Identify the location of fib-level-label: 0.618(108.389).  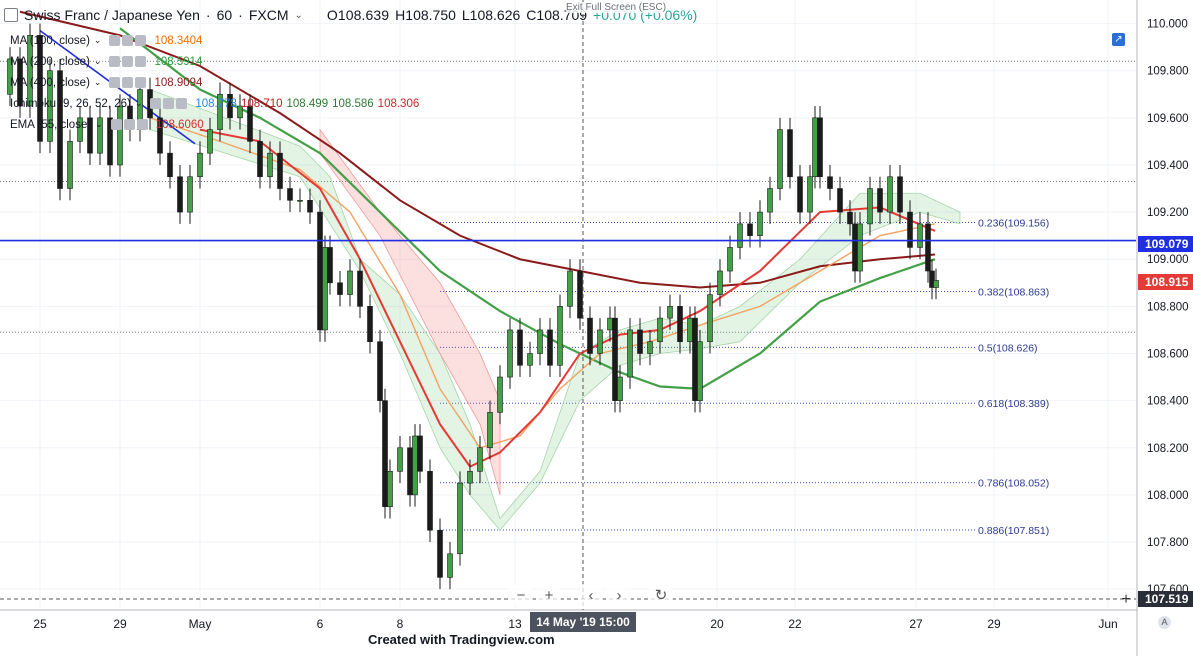
(1013, 404).